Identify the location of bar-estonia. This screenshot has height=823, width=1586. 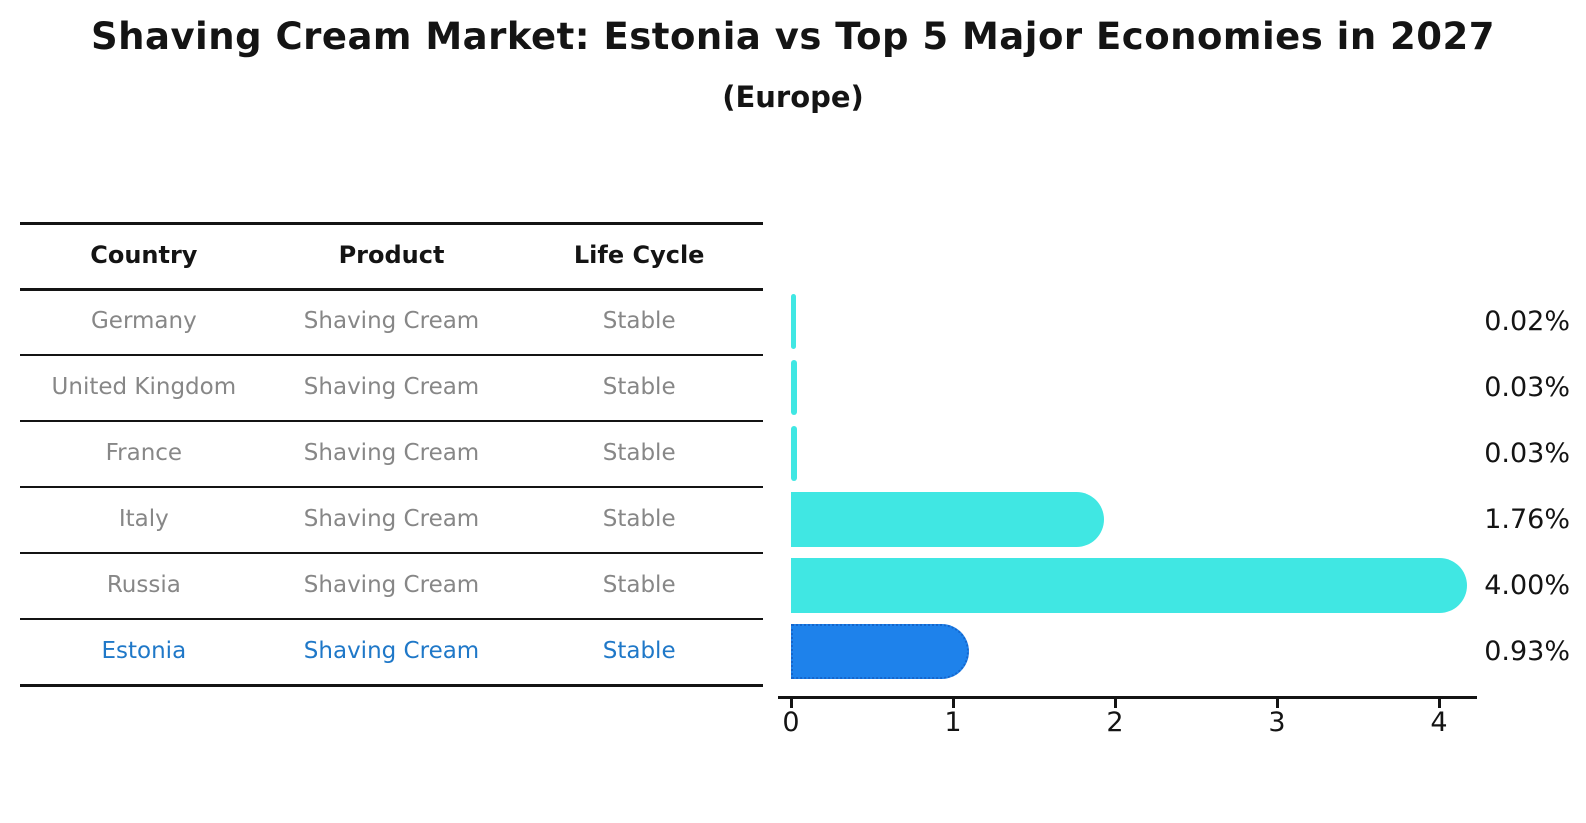
(880, 651).